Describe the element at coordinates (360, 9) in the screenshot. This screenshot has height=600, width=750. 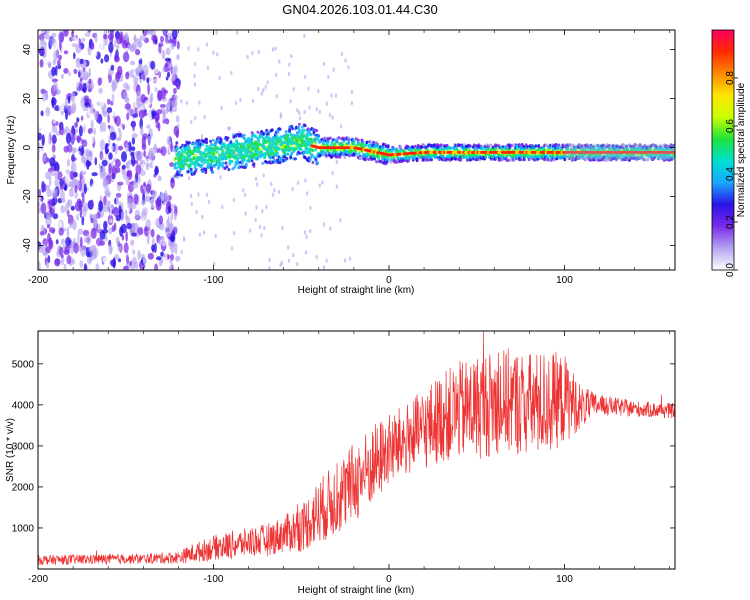
I see `chart-title: GN04.2026.103.01.44.C30` at that location.